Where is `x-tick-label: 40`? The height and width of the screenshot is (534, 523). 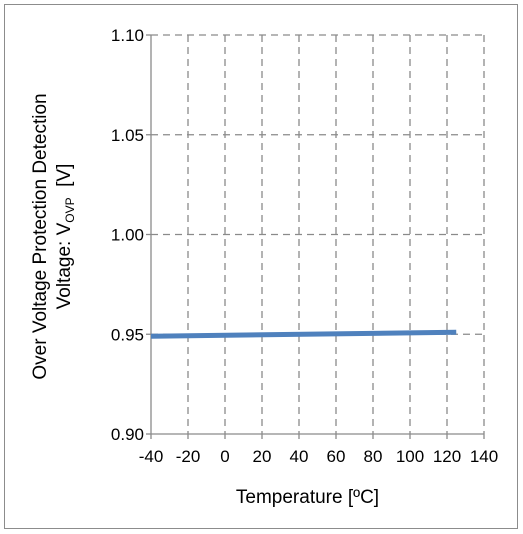
x-tick-label: 40 is located at coordinates (299, 456).